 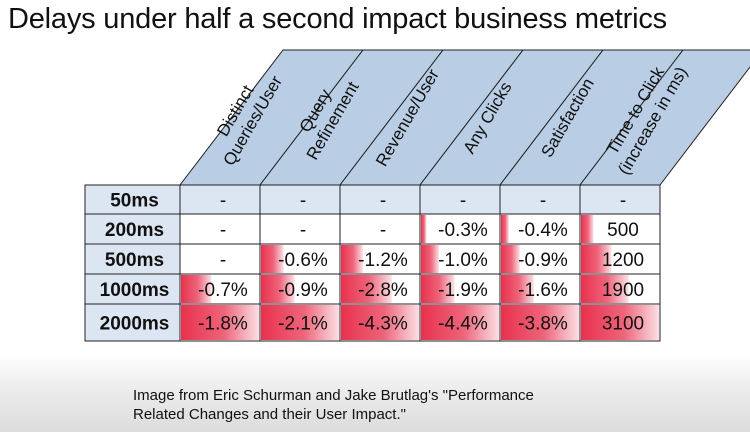 I want to click on cell-value: -1.8%, so click(x=223, y=324).